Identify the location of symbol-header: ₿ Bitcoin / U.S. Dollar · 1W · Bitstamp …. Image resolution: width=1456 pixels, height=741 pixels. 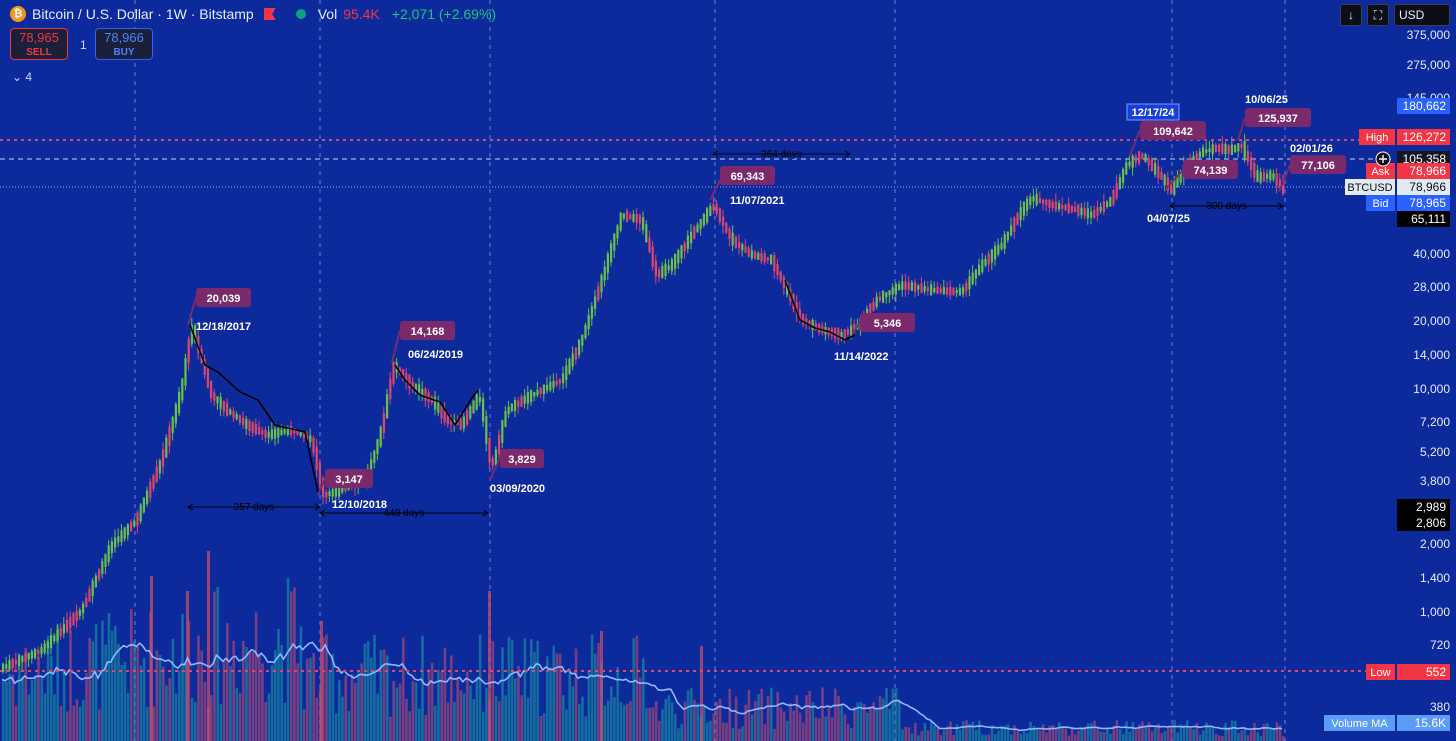
(253, 14).